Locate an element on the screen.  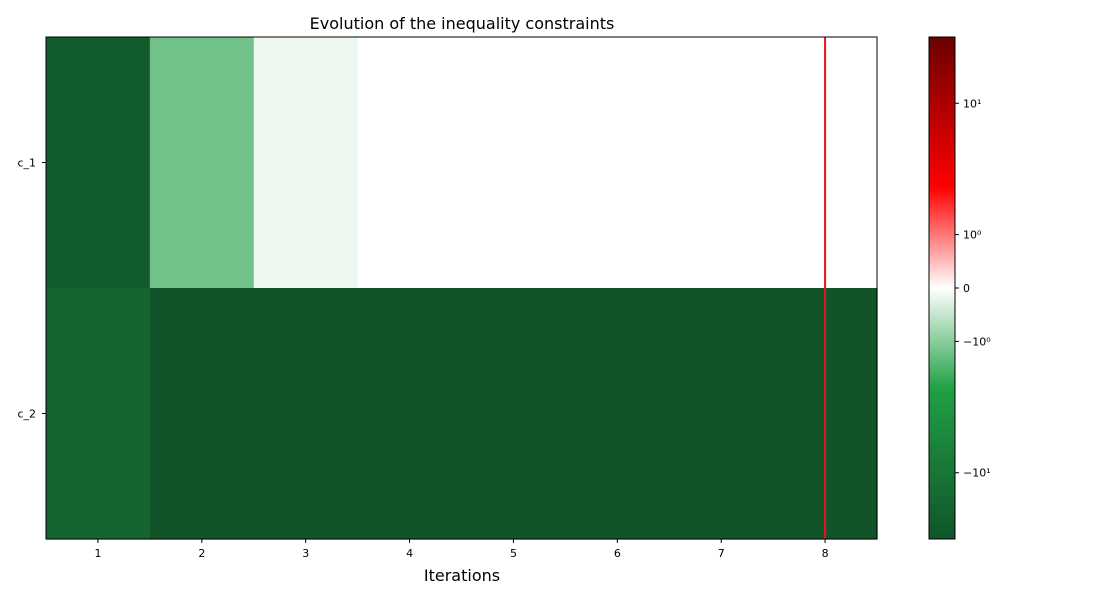
x-axis-label: Iterations is located at coordinates (462, 575).